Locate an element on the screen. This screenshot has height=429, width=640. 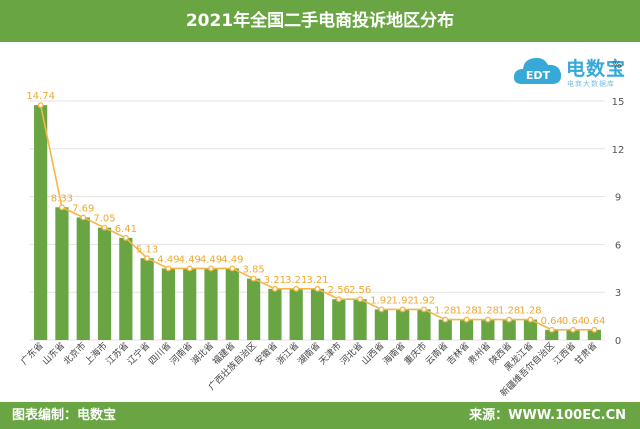
x-tick-label: 云南省 is located at coordinates (437, 354).